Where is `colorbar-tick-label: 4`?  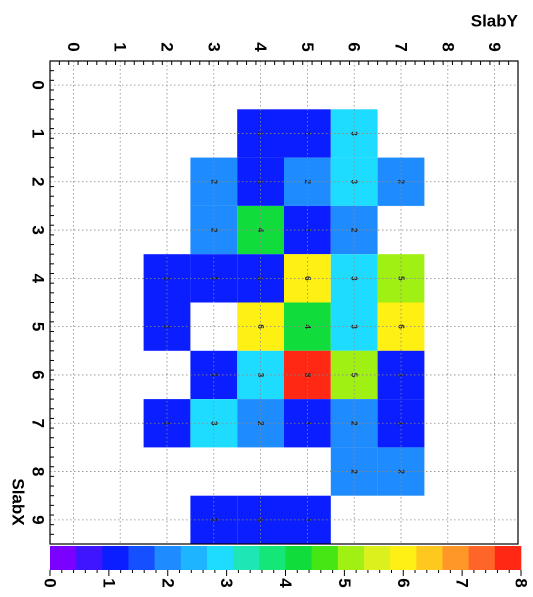 colorbar-tick-label: 4 is located at coordinates (285, 583).